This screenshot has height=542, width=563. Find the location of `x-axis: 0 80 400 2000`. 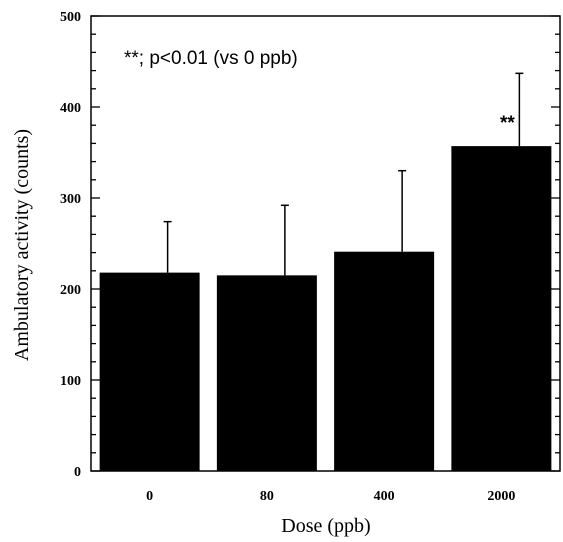

x-axis: 0 80 400 2000 is located at coordinates (330, 483).